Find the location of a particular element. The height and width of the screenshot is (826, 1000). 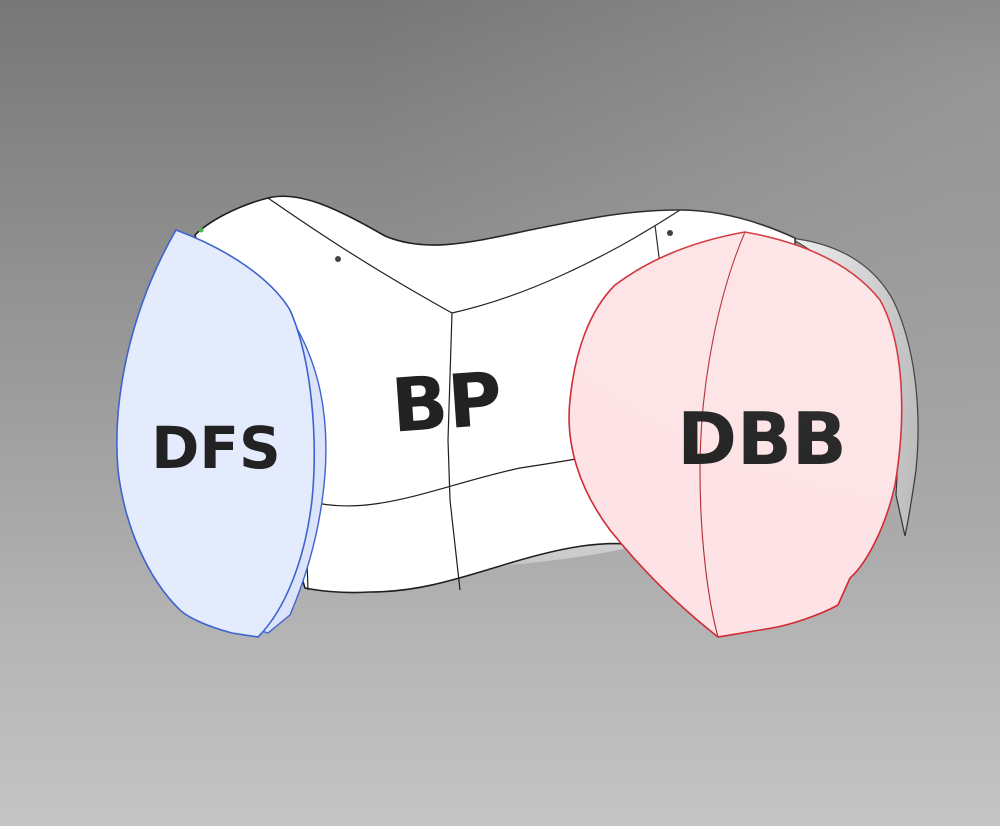

label-dbb: DBB is located at coordinates (762, 439).